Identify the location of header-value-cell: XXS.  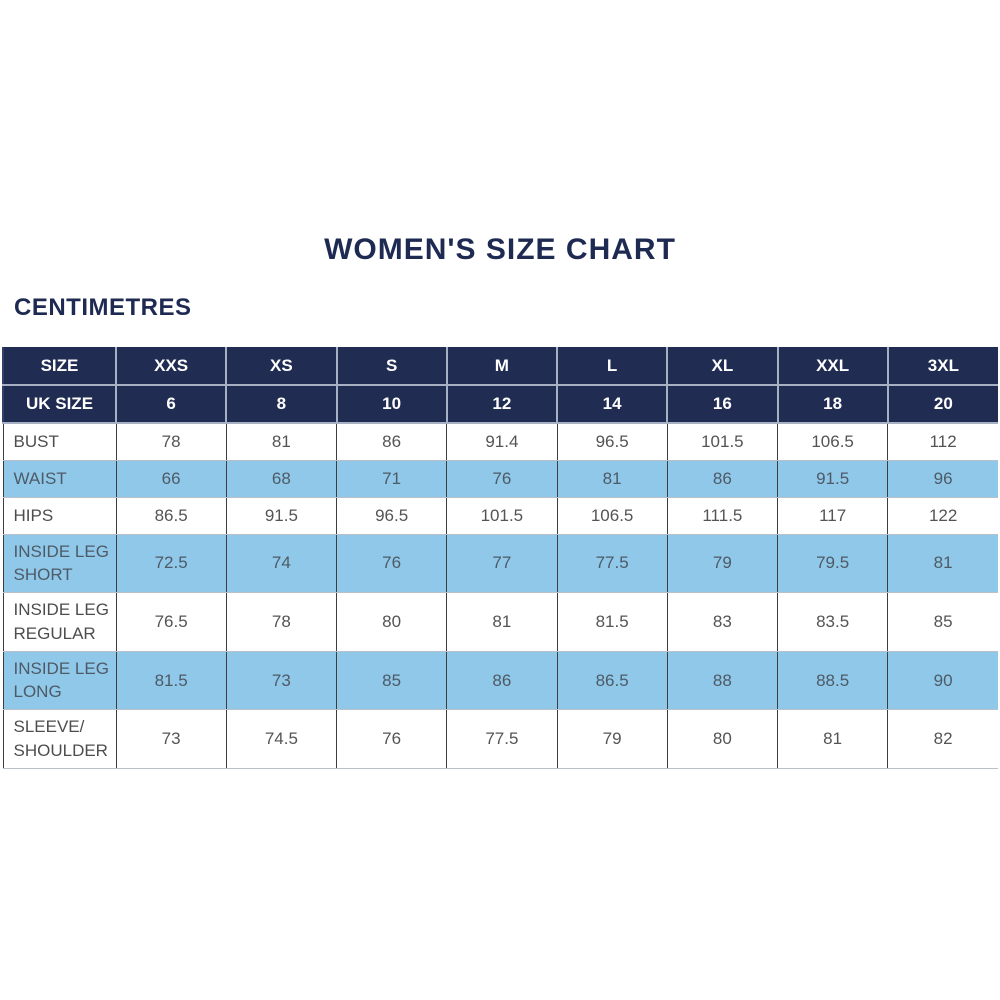
(171, 366).